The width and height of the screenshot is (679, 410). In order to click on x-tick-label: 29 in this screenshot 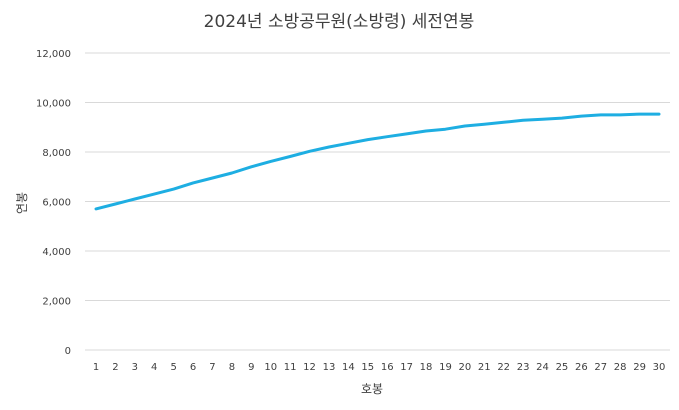, I will do `click(639, 367)`.